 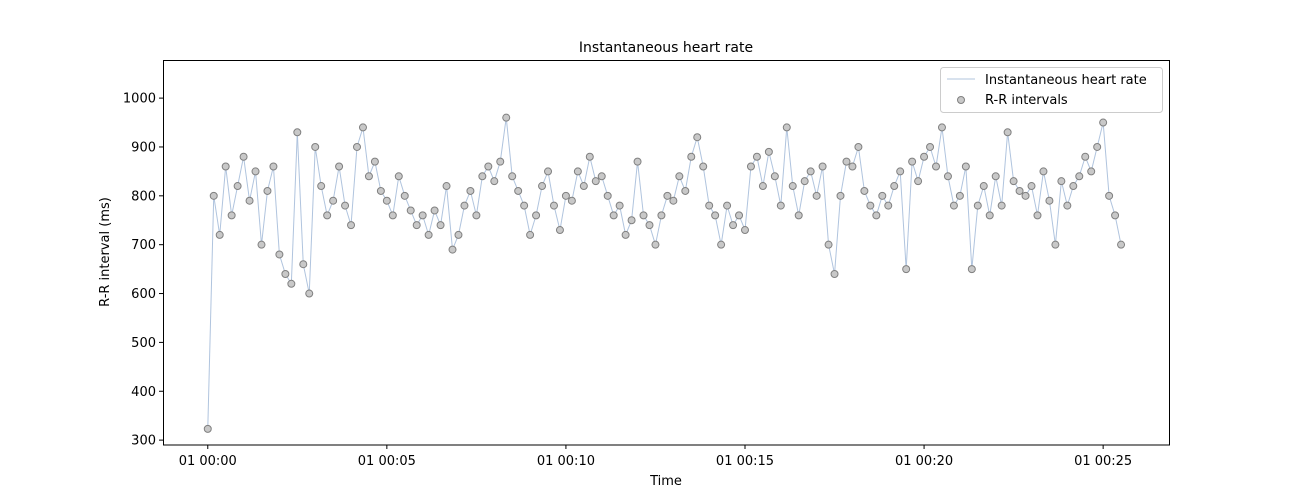 What do you see at coordinates (143, 270) in the screenshot?
I see `y-axis: 300 400 500 600 700 800 900 1000` at bounding box center [143, 270].